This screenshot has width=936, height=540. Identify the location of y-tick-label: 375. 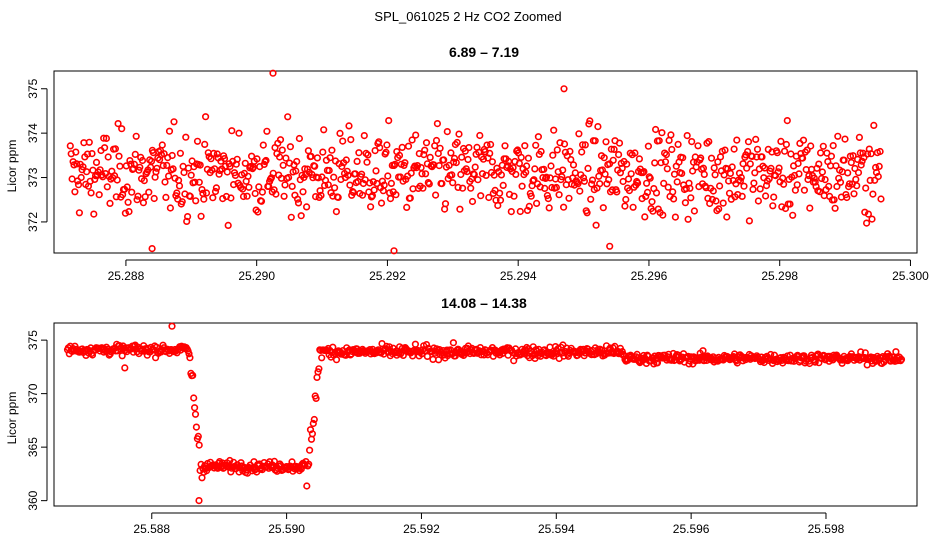
(33, 88).